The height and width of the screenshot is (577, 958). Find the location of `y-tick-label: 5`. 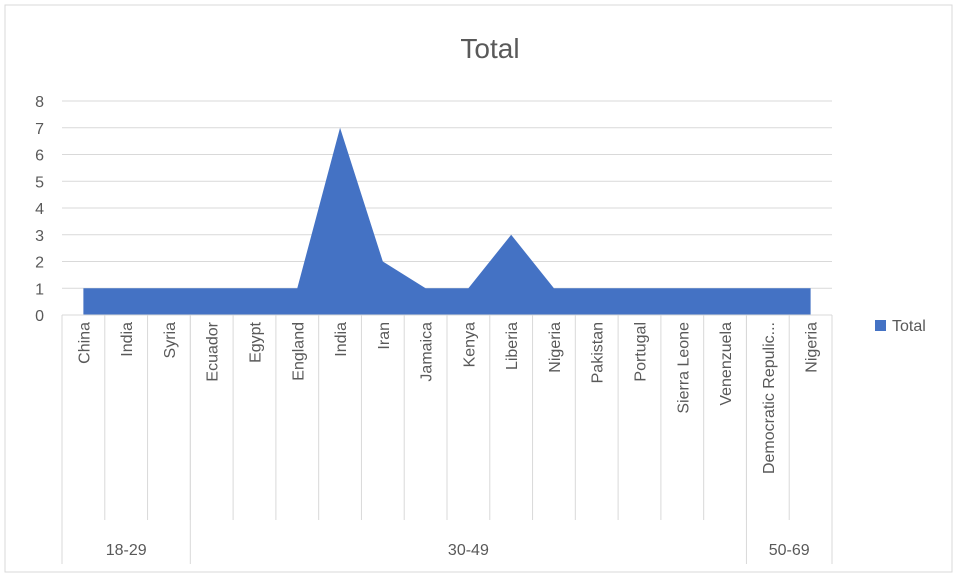

y-tick-label: 5 is located at coordinates (39, 182).